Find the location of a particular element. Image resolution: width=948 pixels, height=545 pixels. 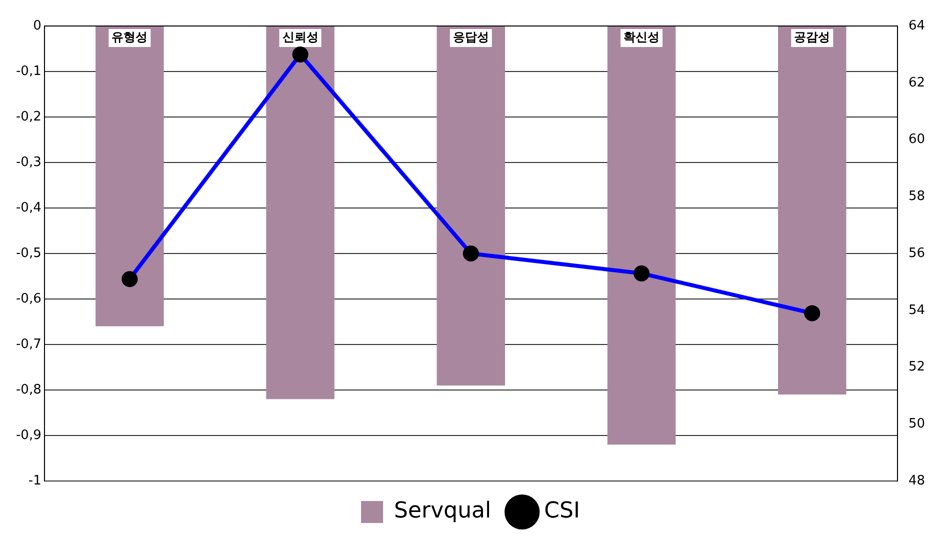

x-tick-label: 응답성 is located at coordinates (470, 37).